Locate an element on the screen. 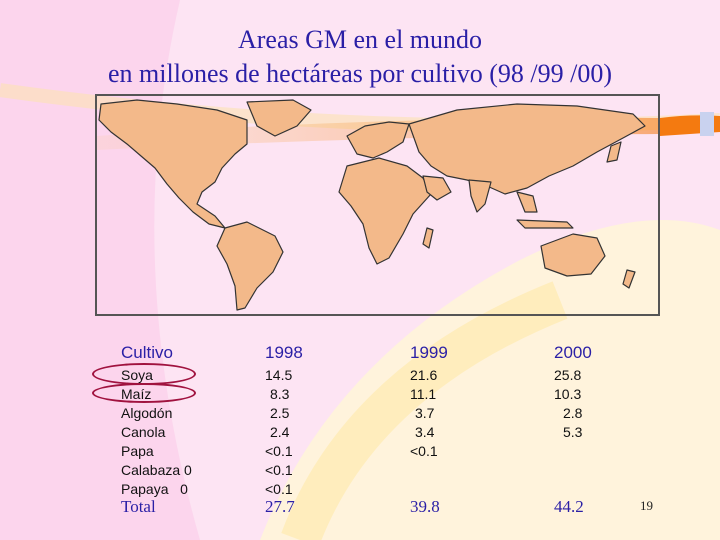 Image resolution: width=720 pixels, height=540 pixels. new-zealand is located at coordinates (629, 279).